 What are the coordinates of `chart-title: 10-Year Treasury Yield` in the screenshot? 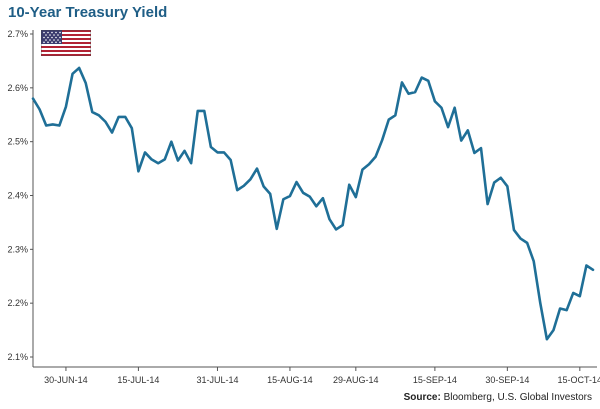 It's located at (88, 12).